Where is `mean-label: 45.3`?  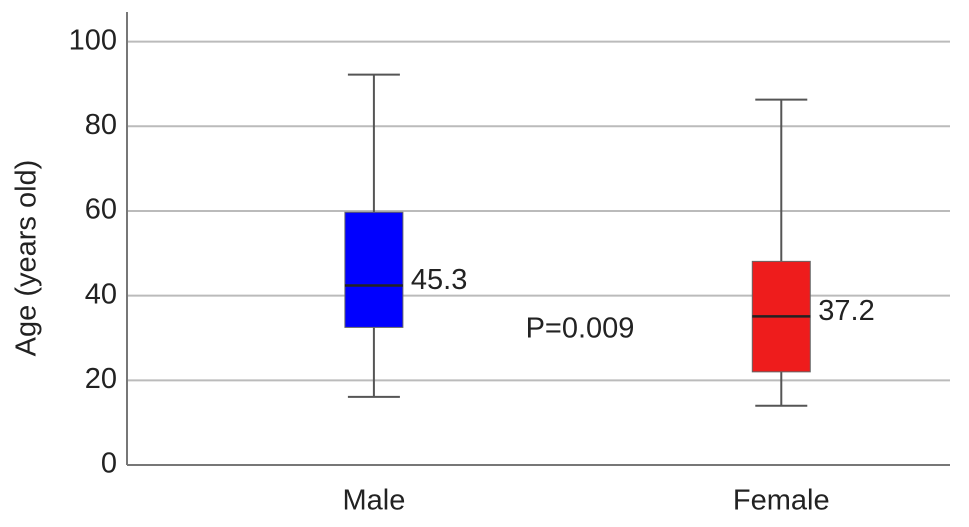 mean-label: 45.3 is located at coordinates (439, 280).